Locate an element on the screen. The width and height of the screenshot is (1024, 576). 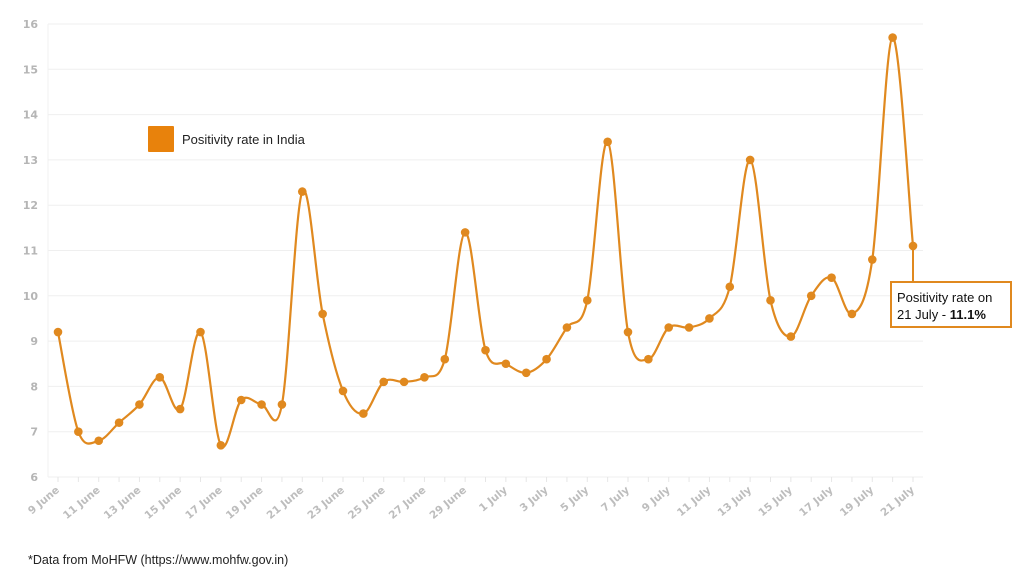
x-tick-label: 1 July is located at coordinates (493, 499).